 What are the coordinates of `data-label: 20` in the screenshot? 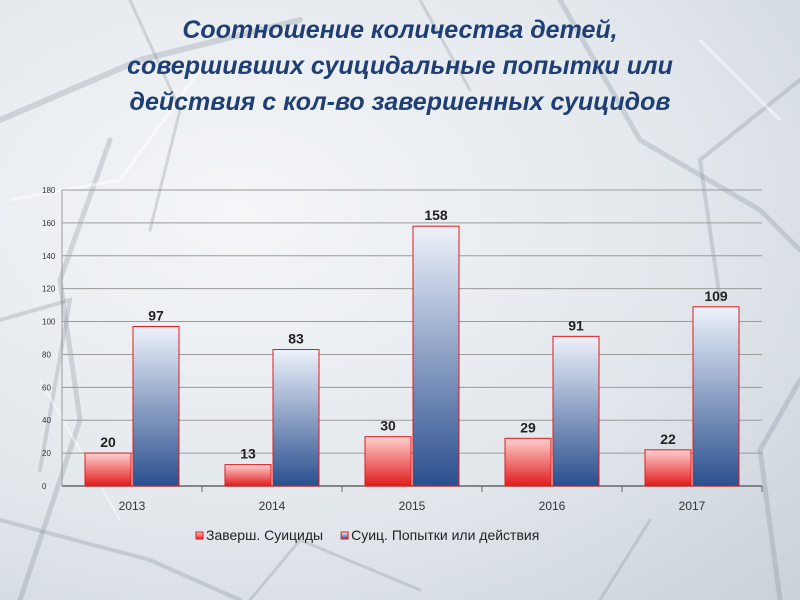 It's located at (108, 442).